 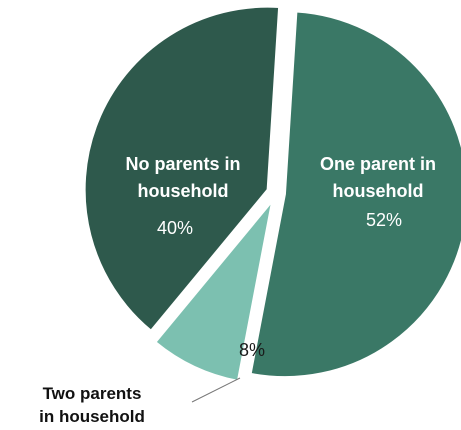 What do you see at coordinates (92, 393) in the screenshot?
I see `slice-label-two-parents-line1: Two parents` at bounding box center [92, 393].